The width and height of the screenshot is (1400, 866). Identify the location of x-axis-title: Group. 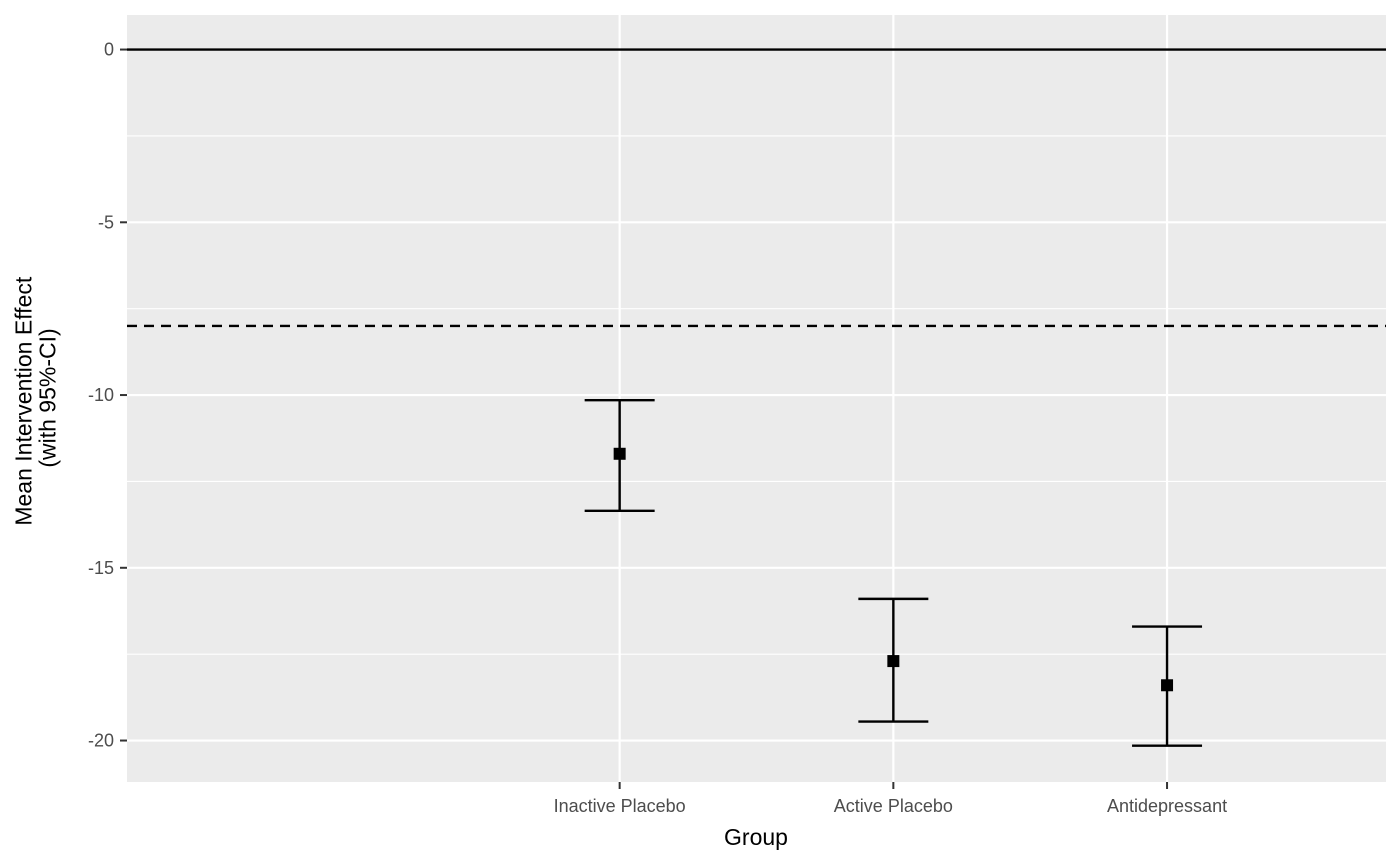
(756, 837).